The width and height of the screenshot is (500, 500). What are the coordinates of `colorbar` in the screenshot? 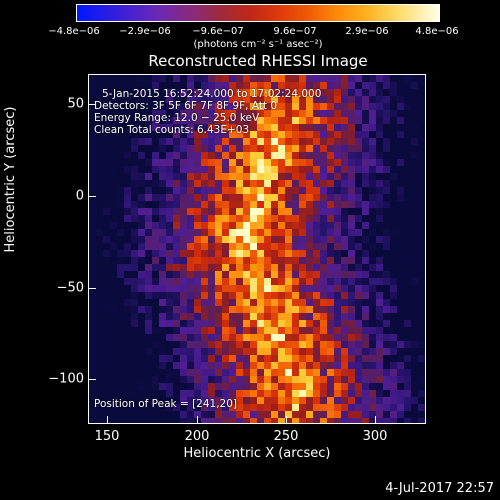 It's located at (258, 13).